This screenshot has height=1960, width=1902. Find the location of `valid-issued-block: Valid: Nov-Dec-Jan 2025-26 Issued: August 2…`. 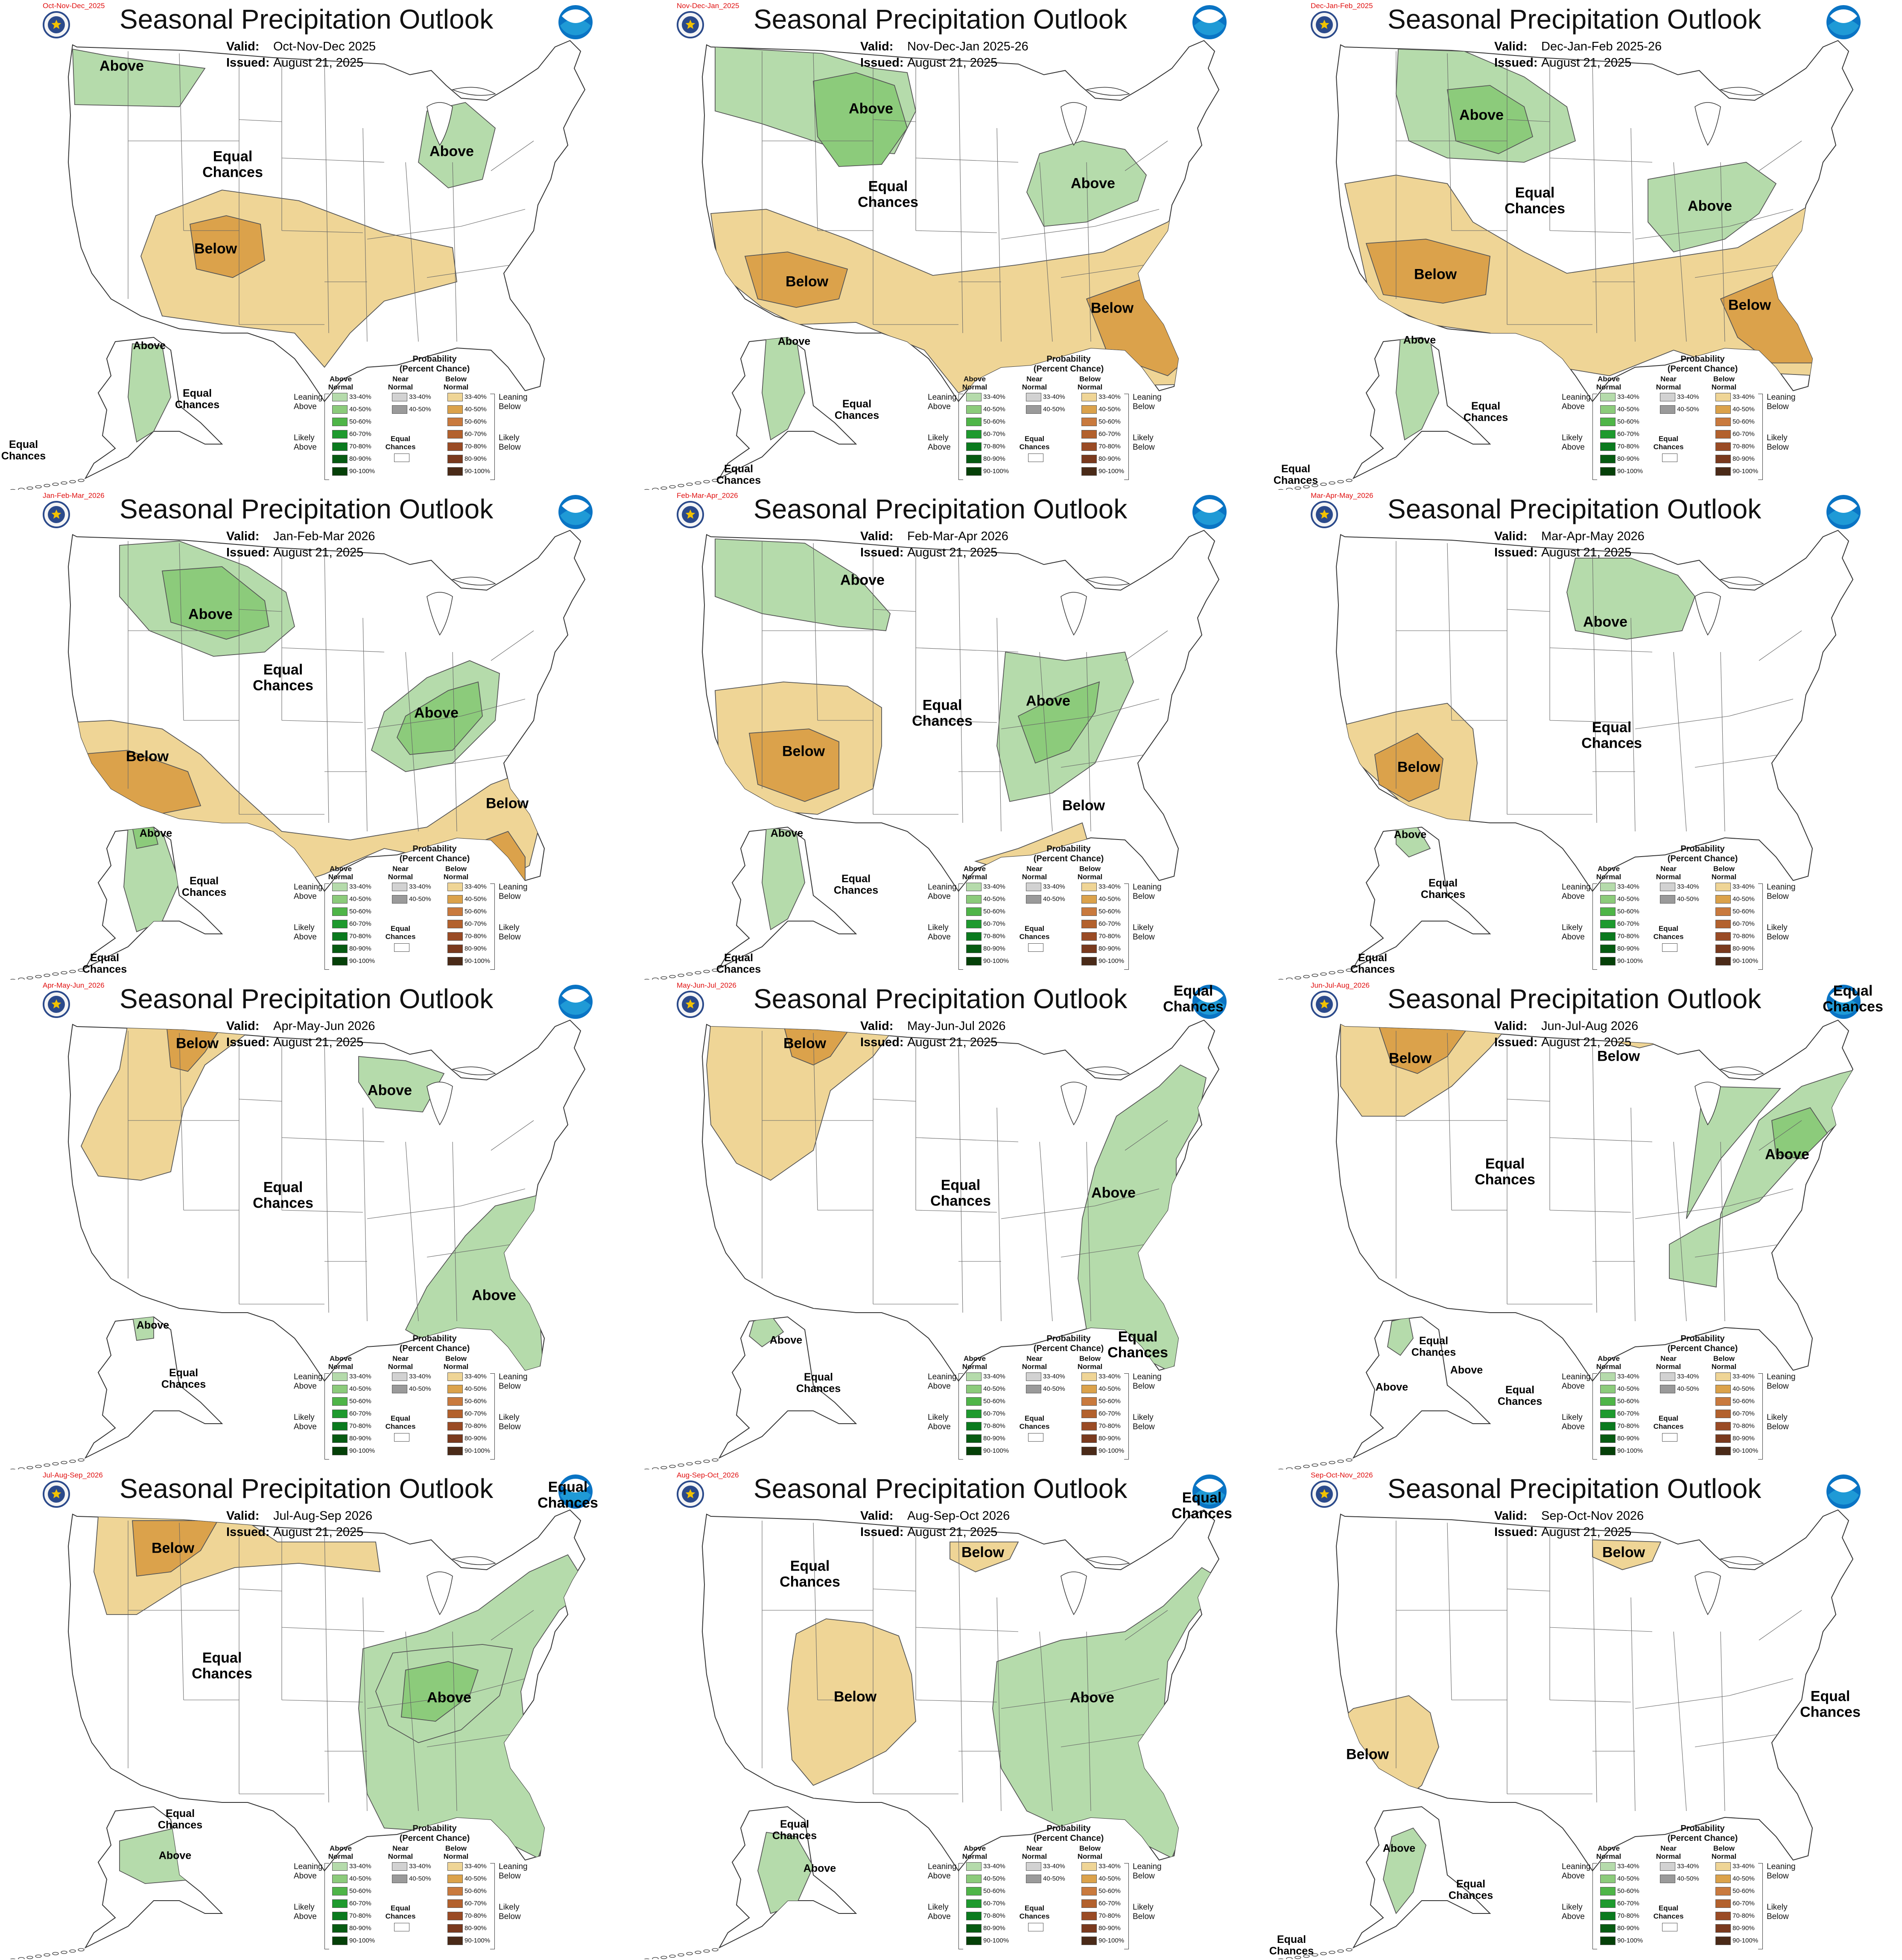

valid-issued-block: Valid: Nov-Dec-Jan 2025-26 Issued: August 2… is located at coordinates (944, 54).